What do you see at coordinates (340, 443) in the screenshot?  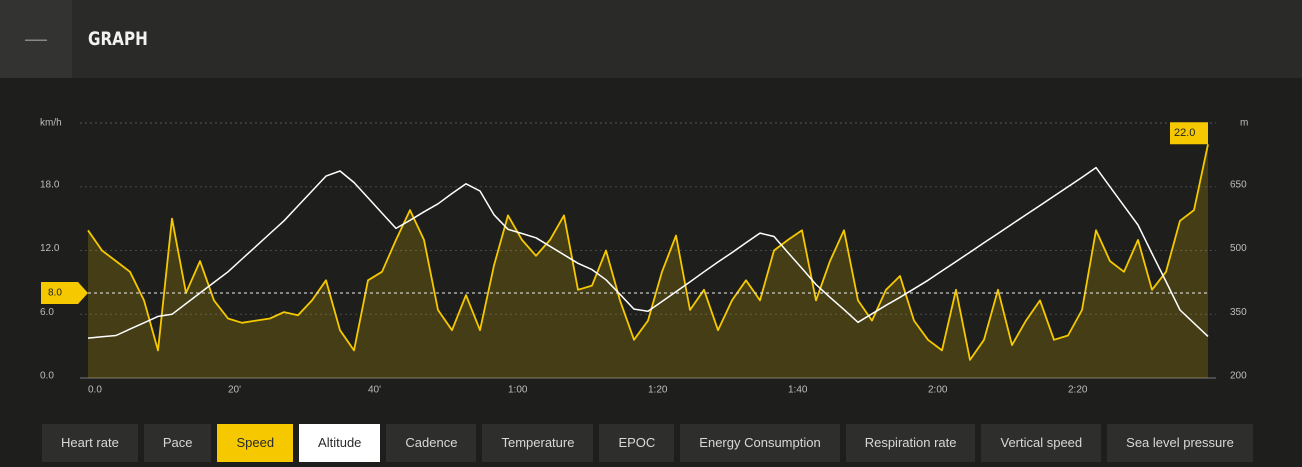 I see `metric-tab: Altitude` at bounding box center [340, 443].